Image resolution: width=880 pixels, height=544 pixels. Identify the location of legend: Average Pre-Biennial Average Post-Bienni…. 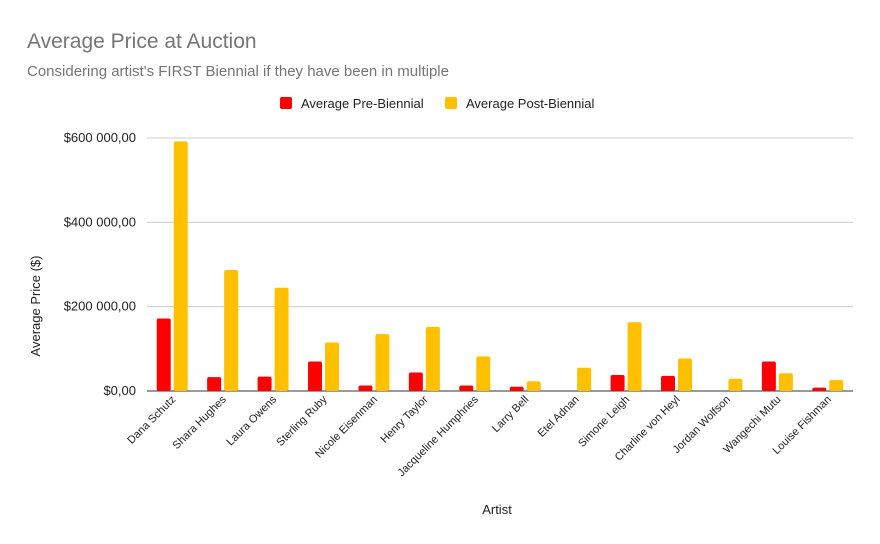
(437, 103).